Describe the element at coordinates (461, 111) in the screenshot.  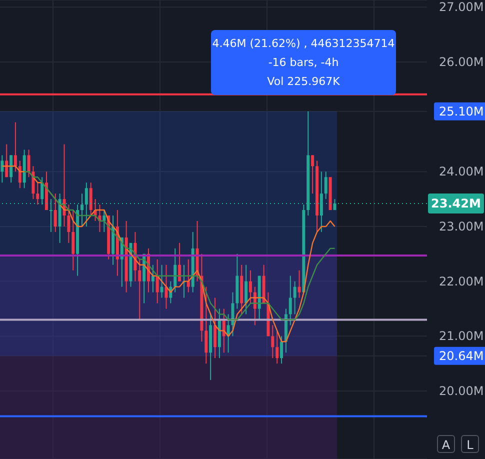
I see `y-tick-label: 25.10M` at that location.